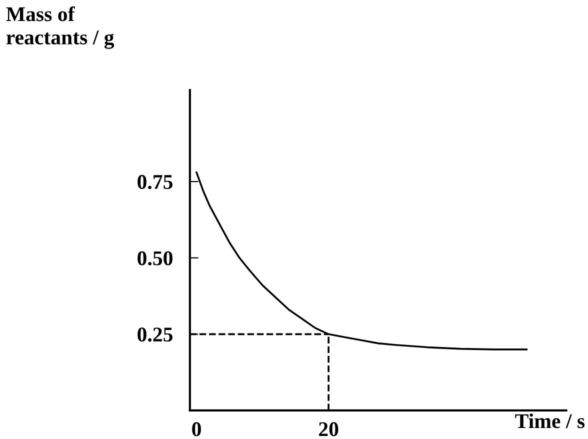  Describe the element at coordinates (196, 429) in the screenshot. I see `x-tick-label: 0` at that location.